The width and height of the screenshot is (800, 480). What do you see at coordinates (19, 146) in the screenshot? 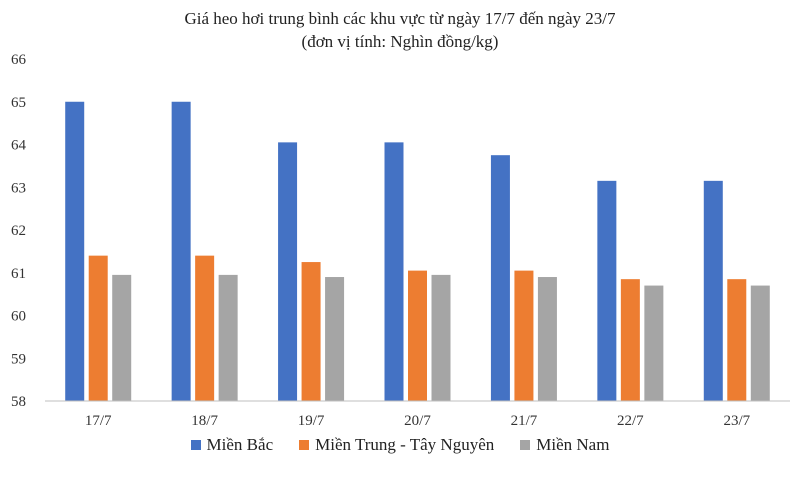
I see `y-tick-label: 64` at bounding box center [19, 146].